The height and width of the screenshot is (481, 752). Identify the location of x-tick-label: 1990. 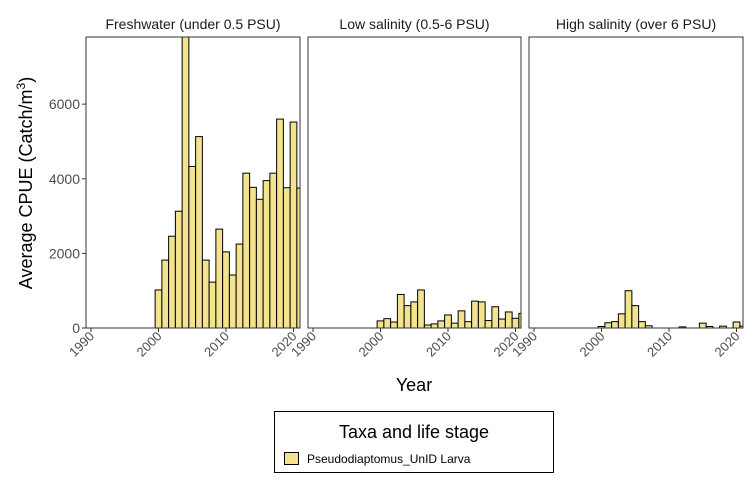
(81, 344).